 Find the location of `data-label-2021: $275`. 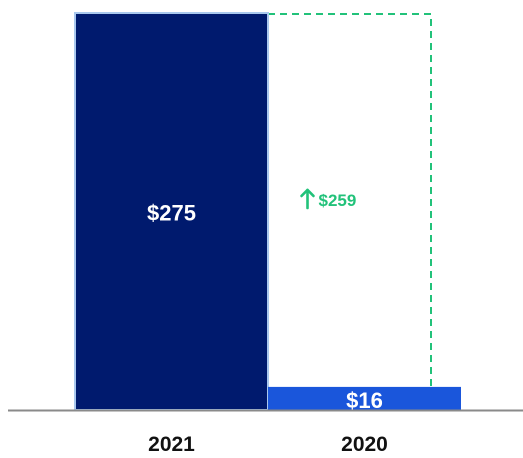

data-label-2021: $275 is located at coordinates (171, 213).